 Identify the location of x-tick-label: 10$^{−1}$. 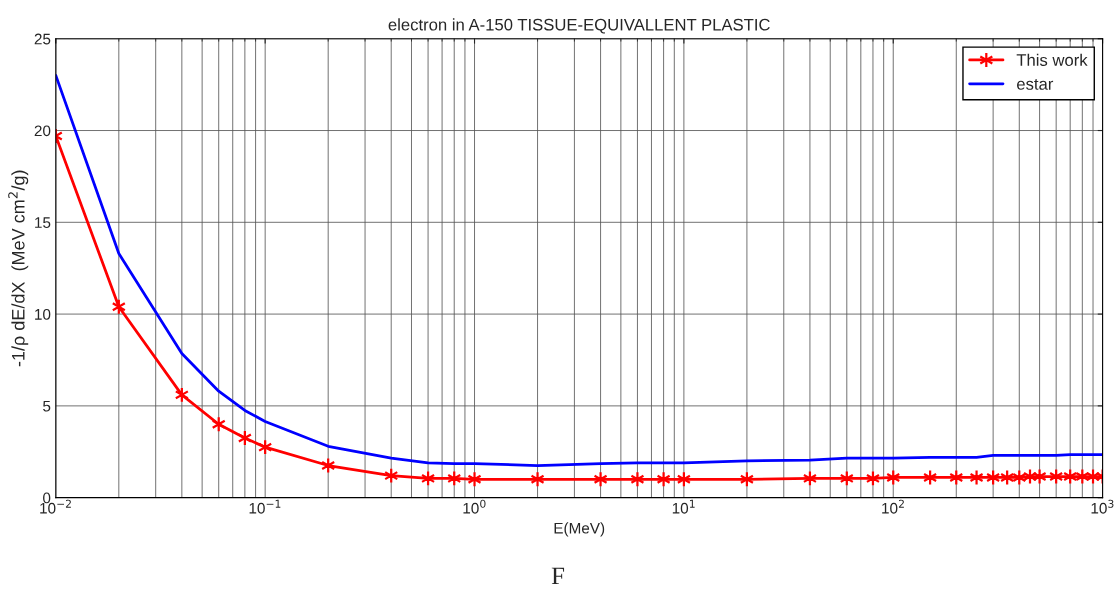
(265, 506).